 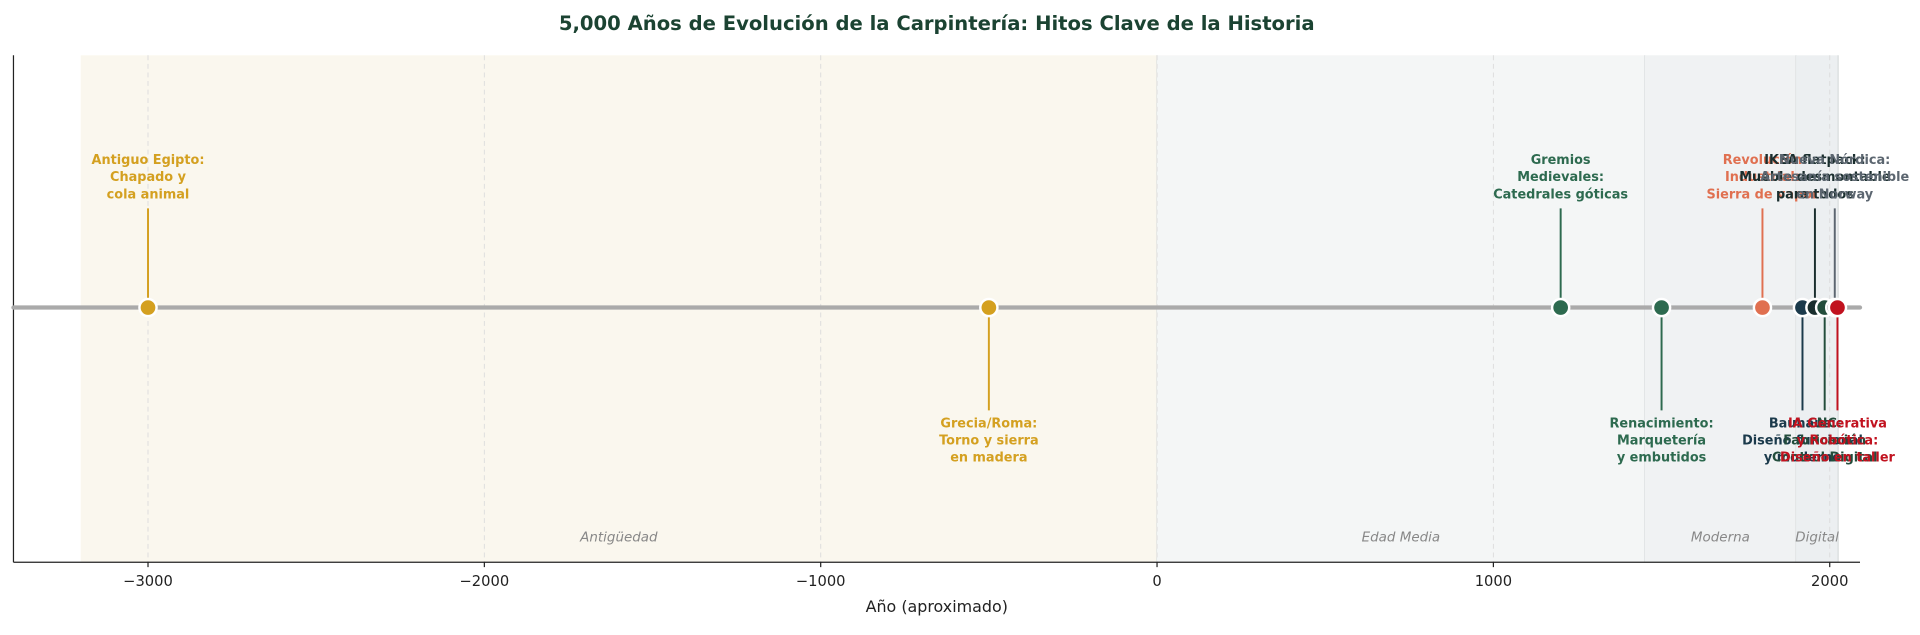 I want to click on era-label: Digital, so click(x=1817, y=538).